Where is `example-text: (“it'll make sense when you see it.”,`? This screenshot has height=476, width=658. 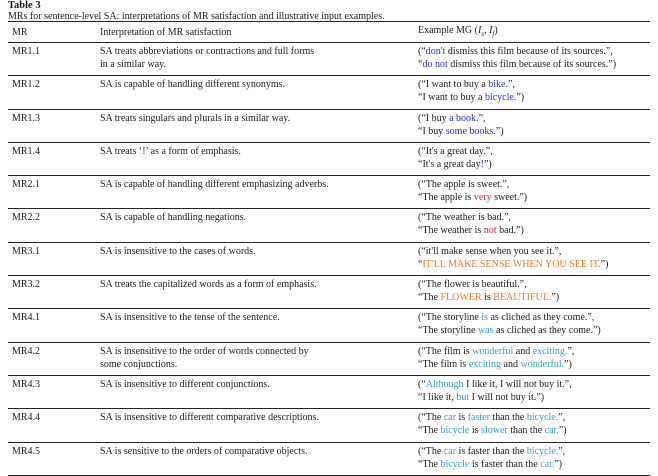 example-text: (“it'll make sense when you see it.”, is located at coordinates (490, 251).